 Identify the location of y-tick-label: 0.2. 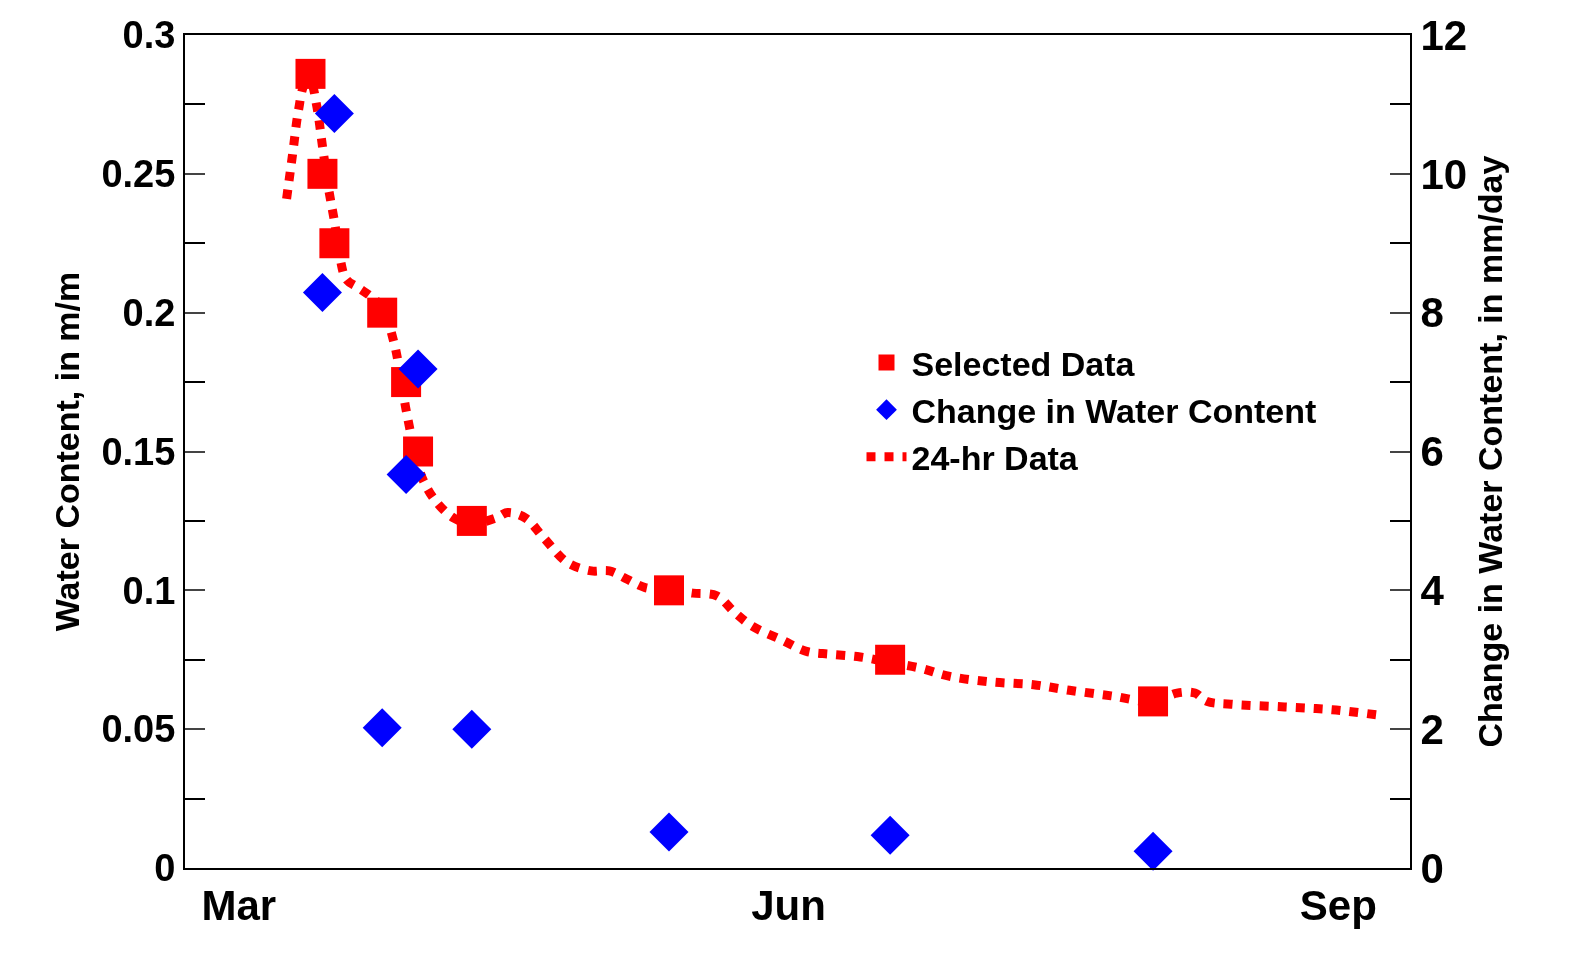
(149, 312).